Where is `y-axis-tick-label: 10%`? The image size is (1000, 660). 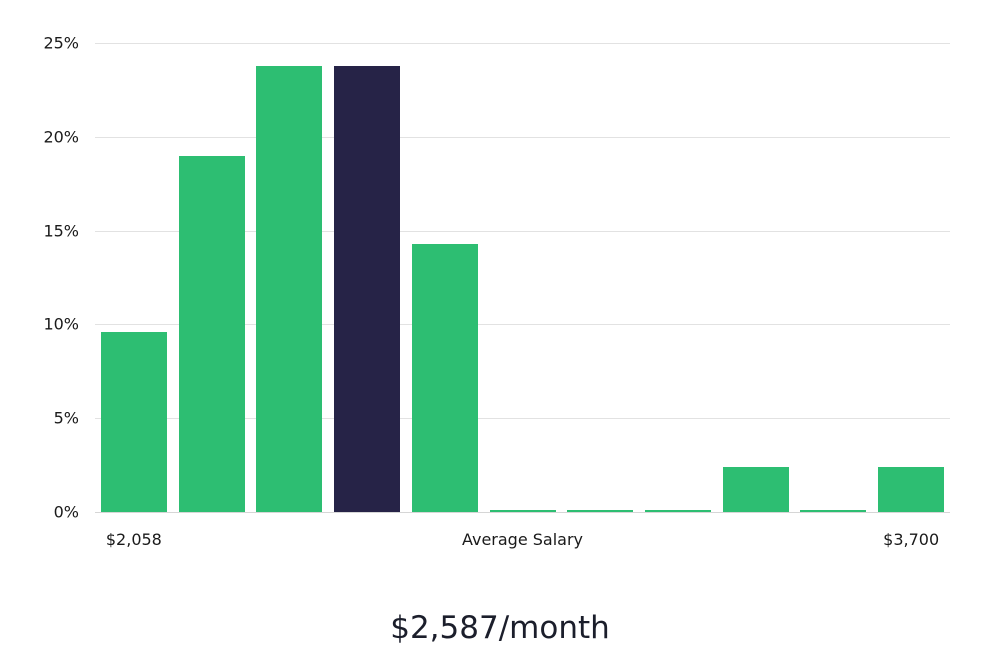 y-axis-tick-label: 10% is located at coordinates (61, 324).